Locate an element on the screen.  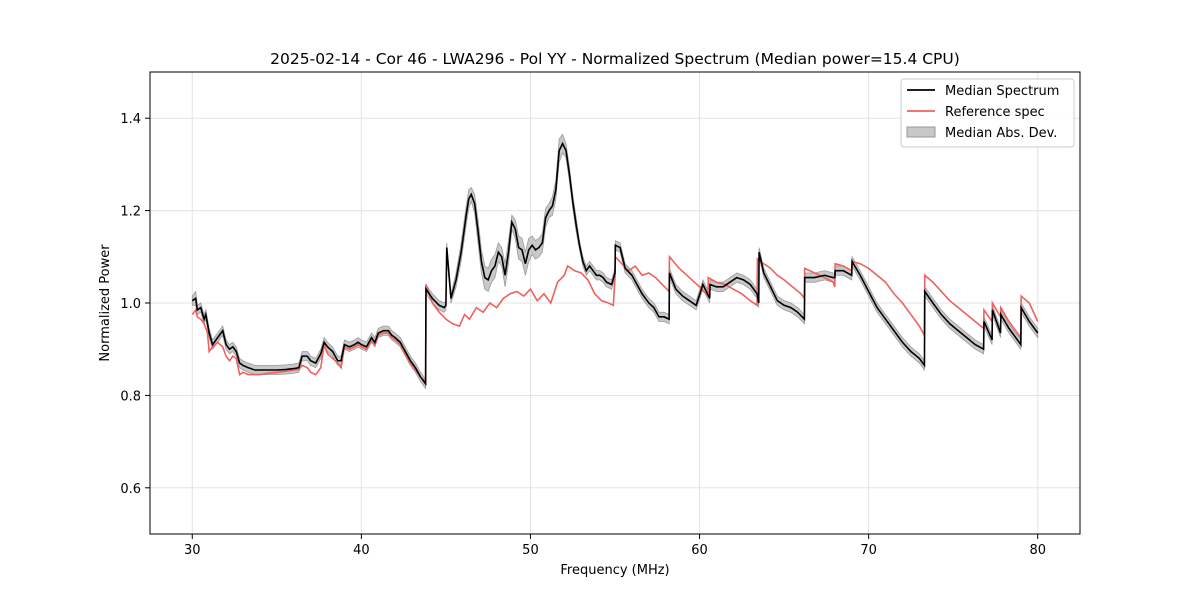
legend-frame is located at coordinates (987, 113).